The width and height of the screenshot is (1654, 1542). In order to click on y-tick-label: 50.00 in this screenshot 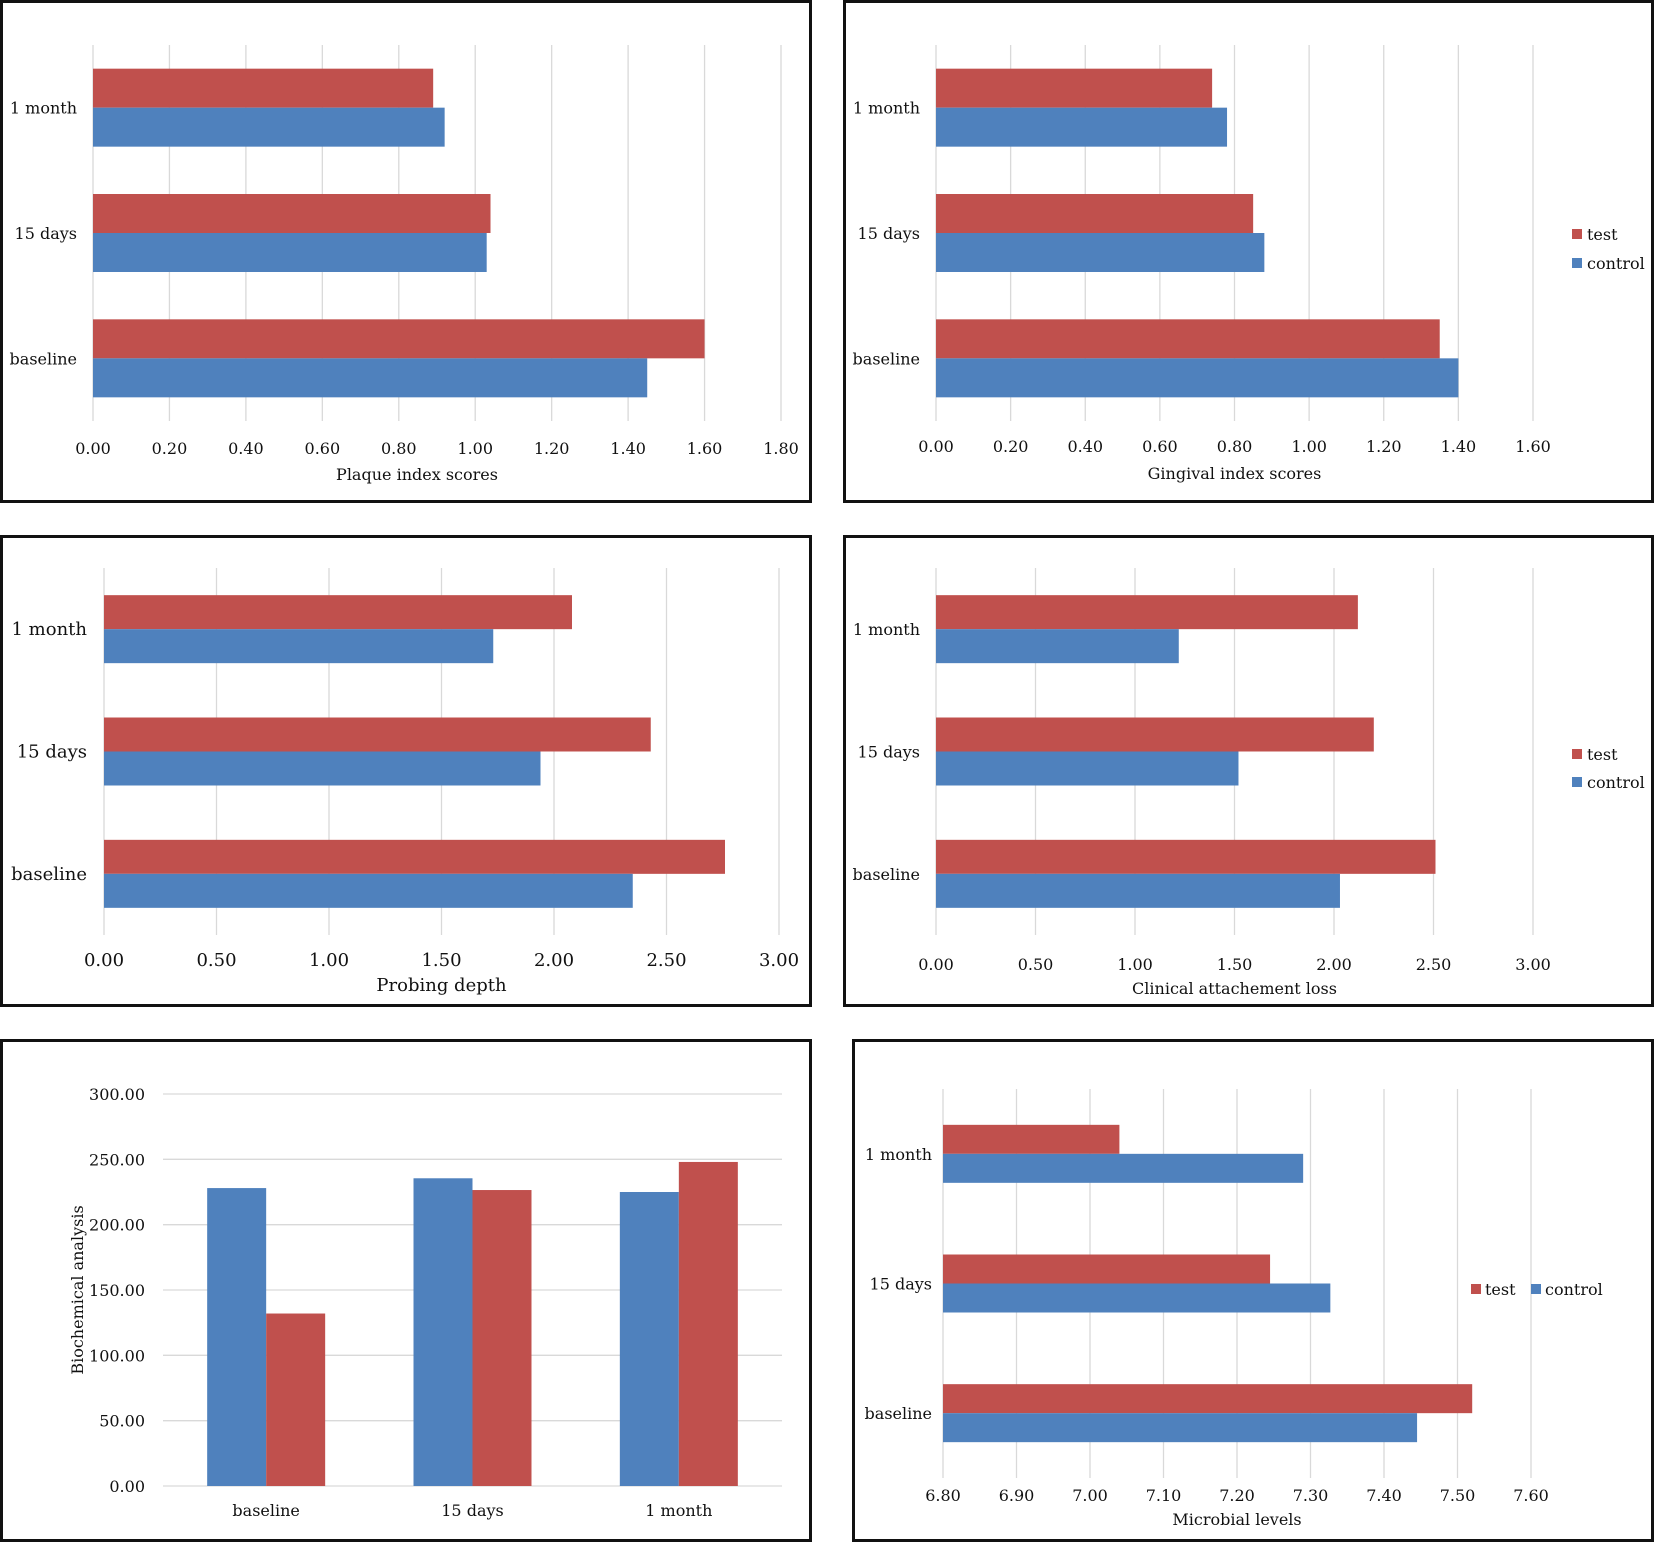, I will do `click(122, 1421)`.